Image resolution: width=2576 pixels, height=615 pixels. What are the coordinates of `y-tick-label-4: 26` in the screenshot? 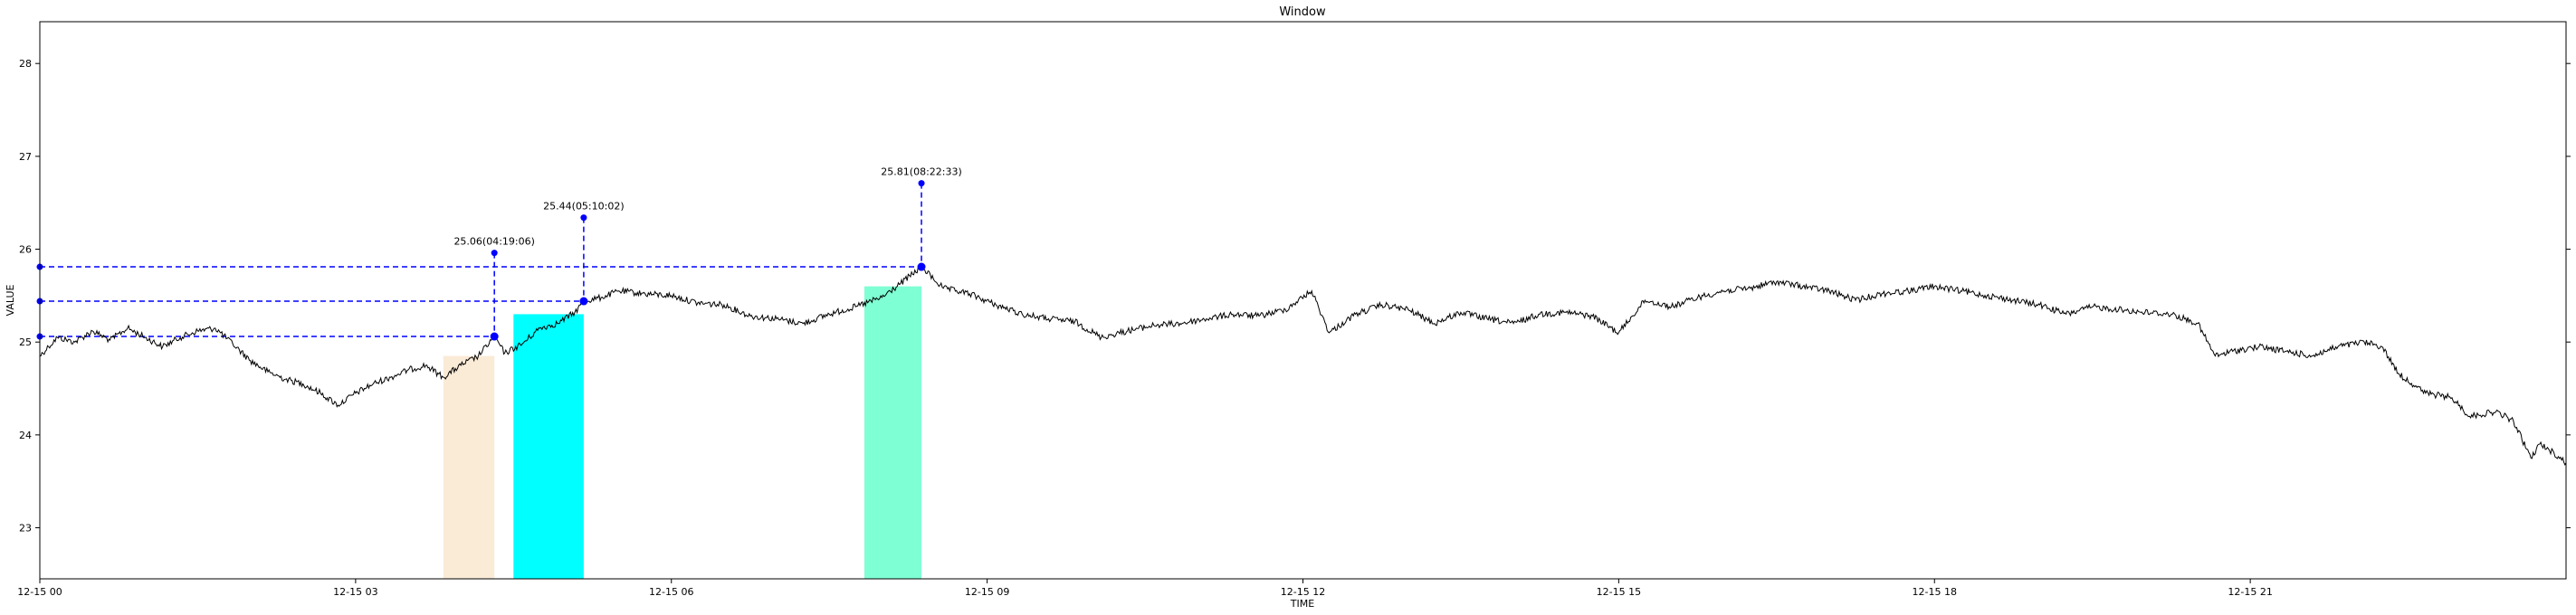 It's located at (25, 250).